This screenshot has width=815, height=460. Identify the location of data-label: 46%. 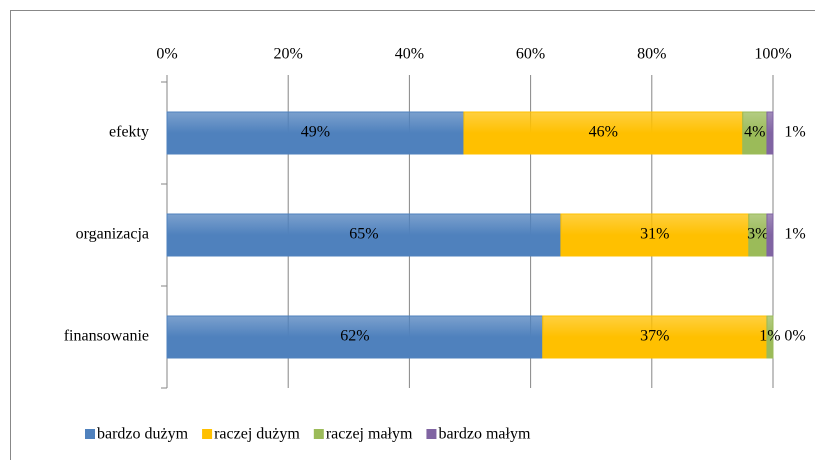
(603, 132).